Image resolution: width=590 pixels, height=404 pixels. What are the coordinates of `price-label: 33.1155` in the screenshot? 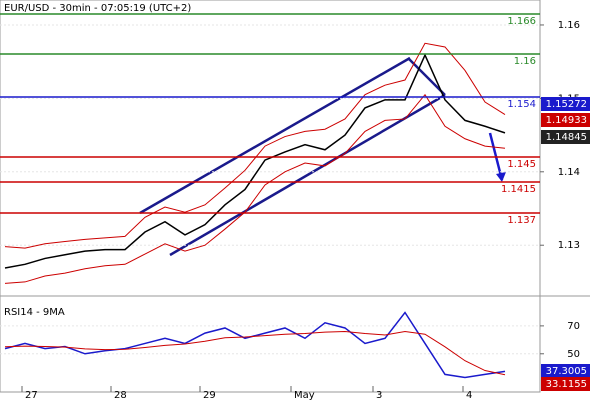 It's located at (566, 384).